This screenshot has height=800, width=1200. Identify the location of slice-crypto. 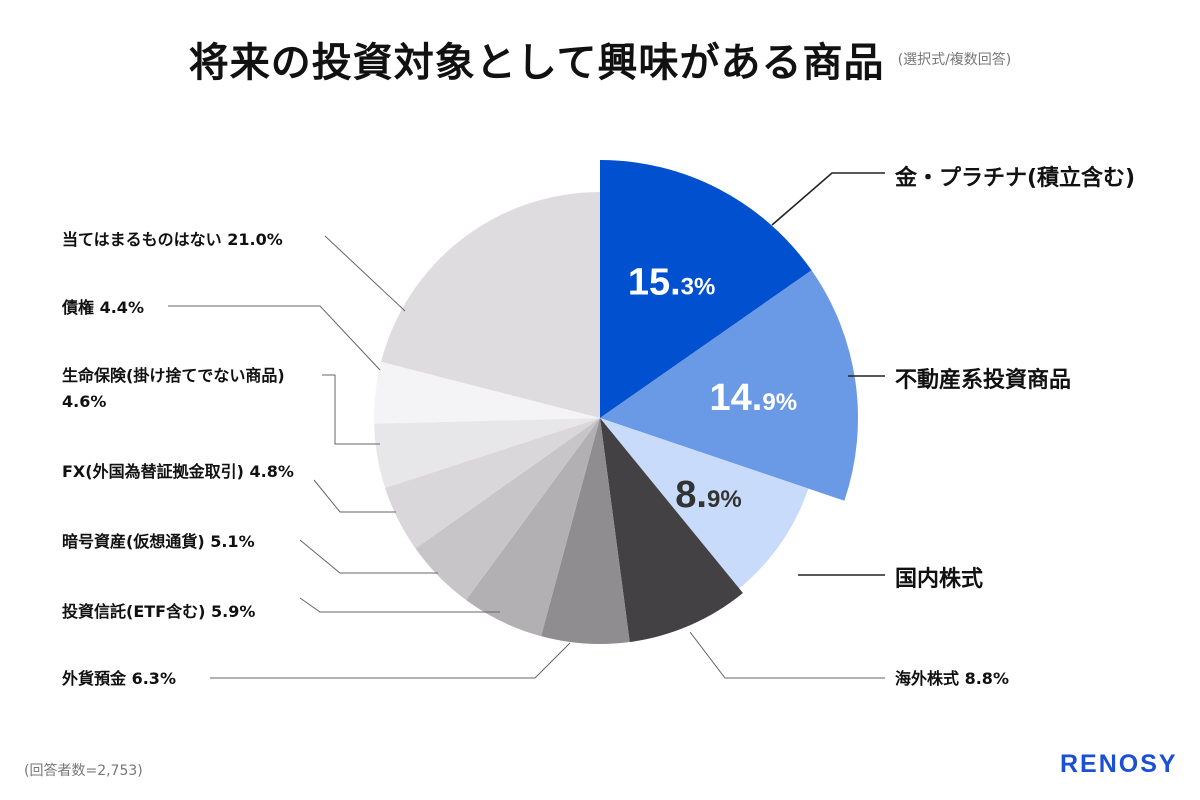
(507, 509).